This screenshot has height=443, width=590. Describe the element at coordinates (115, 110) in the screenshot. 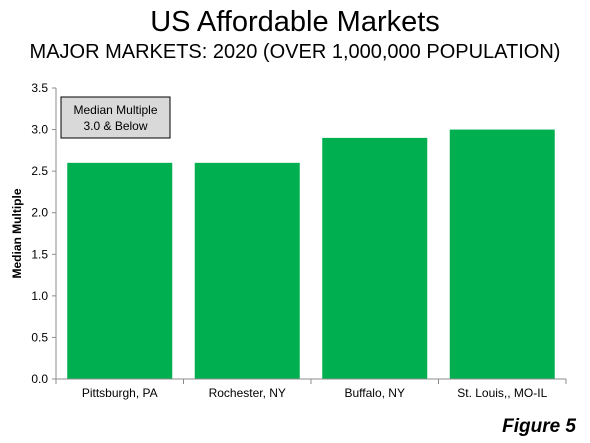

I see `annotation-line-1: Median Multiple` at that location.